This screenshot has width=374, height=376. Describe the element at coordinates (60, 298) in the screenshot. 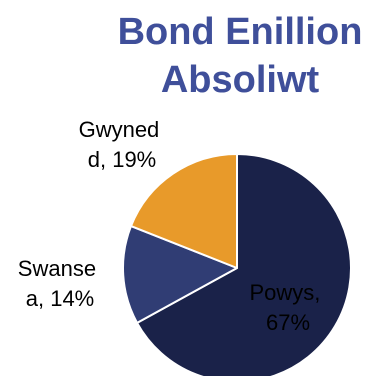

I see `slice-label-swansea-line-2: a, 14%` at that location.